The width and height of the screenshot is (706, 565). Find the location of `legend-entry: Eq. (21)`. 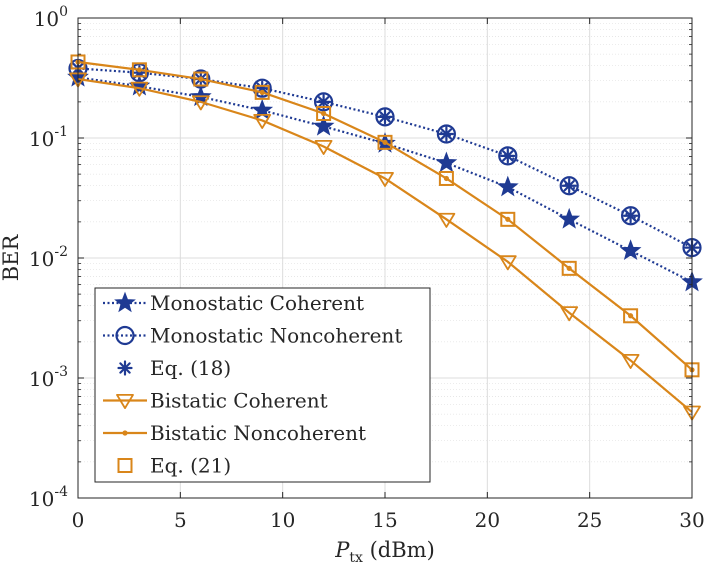

legend-entry: Eq. (21) is located at coordinates (174, 466).